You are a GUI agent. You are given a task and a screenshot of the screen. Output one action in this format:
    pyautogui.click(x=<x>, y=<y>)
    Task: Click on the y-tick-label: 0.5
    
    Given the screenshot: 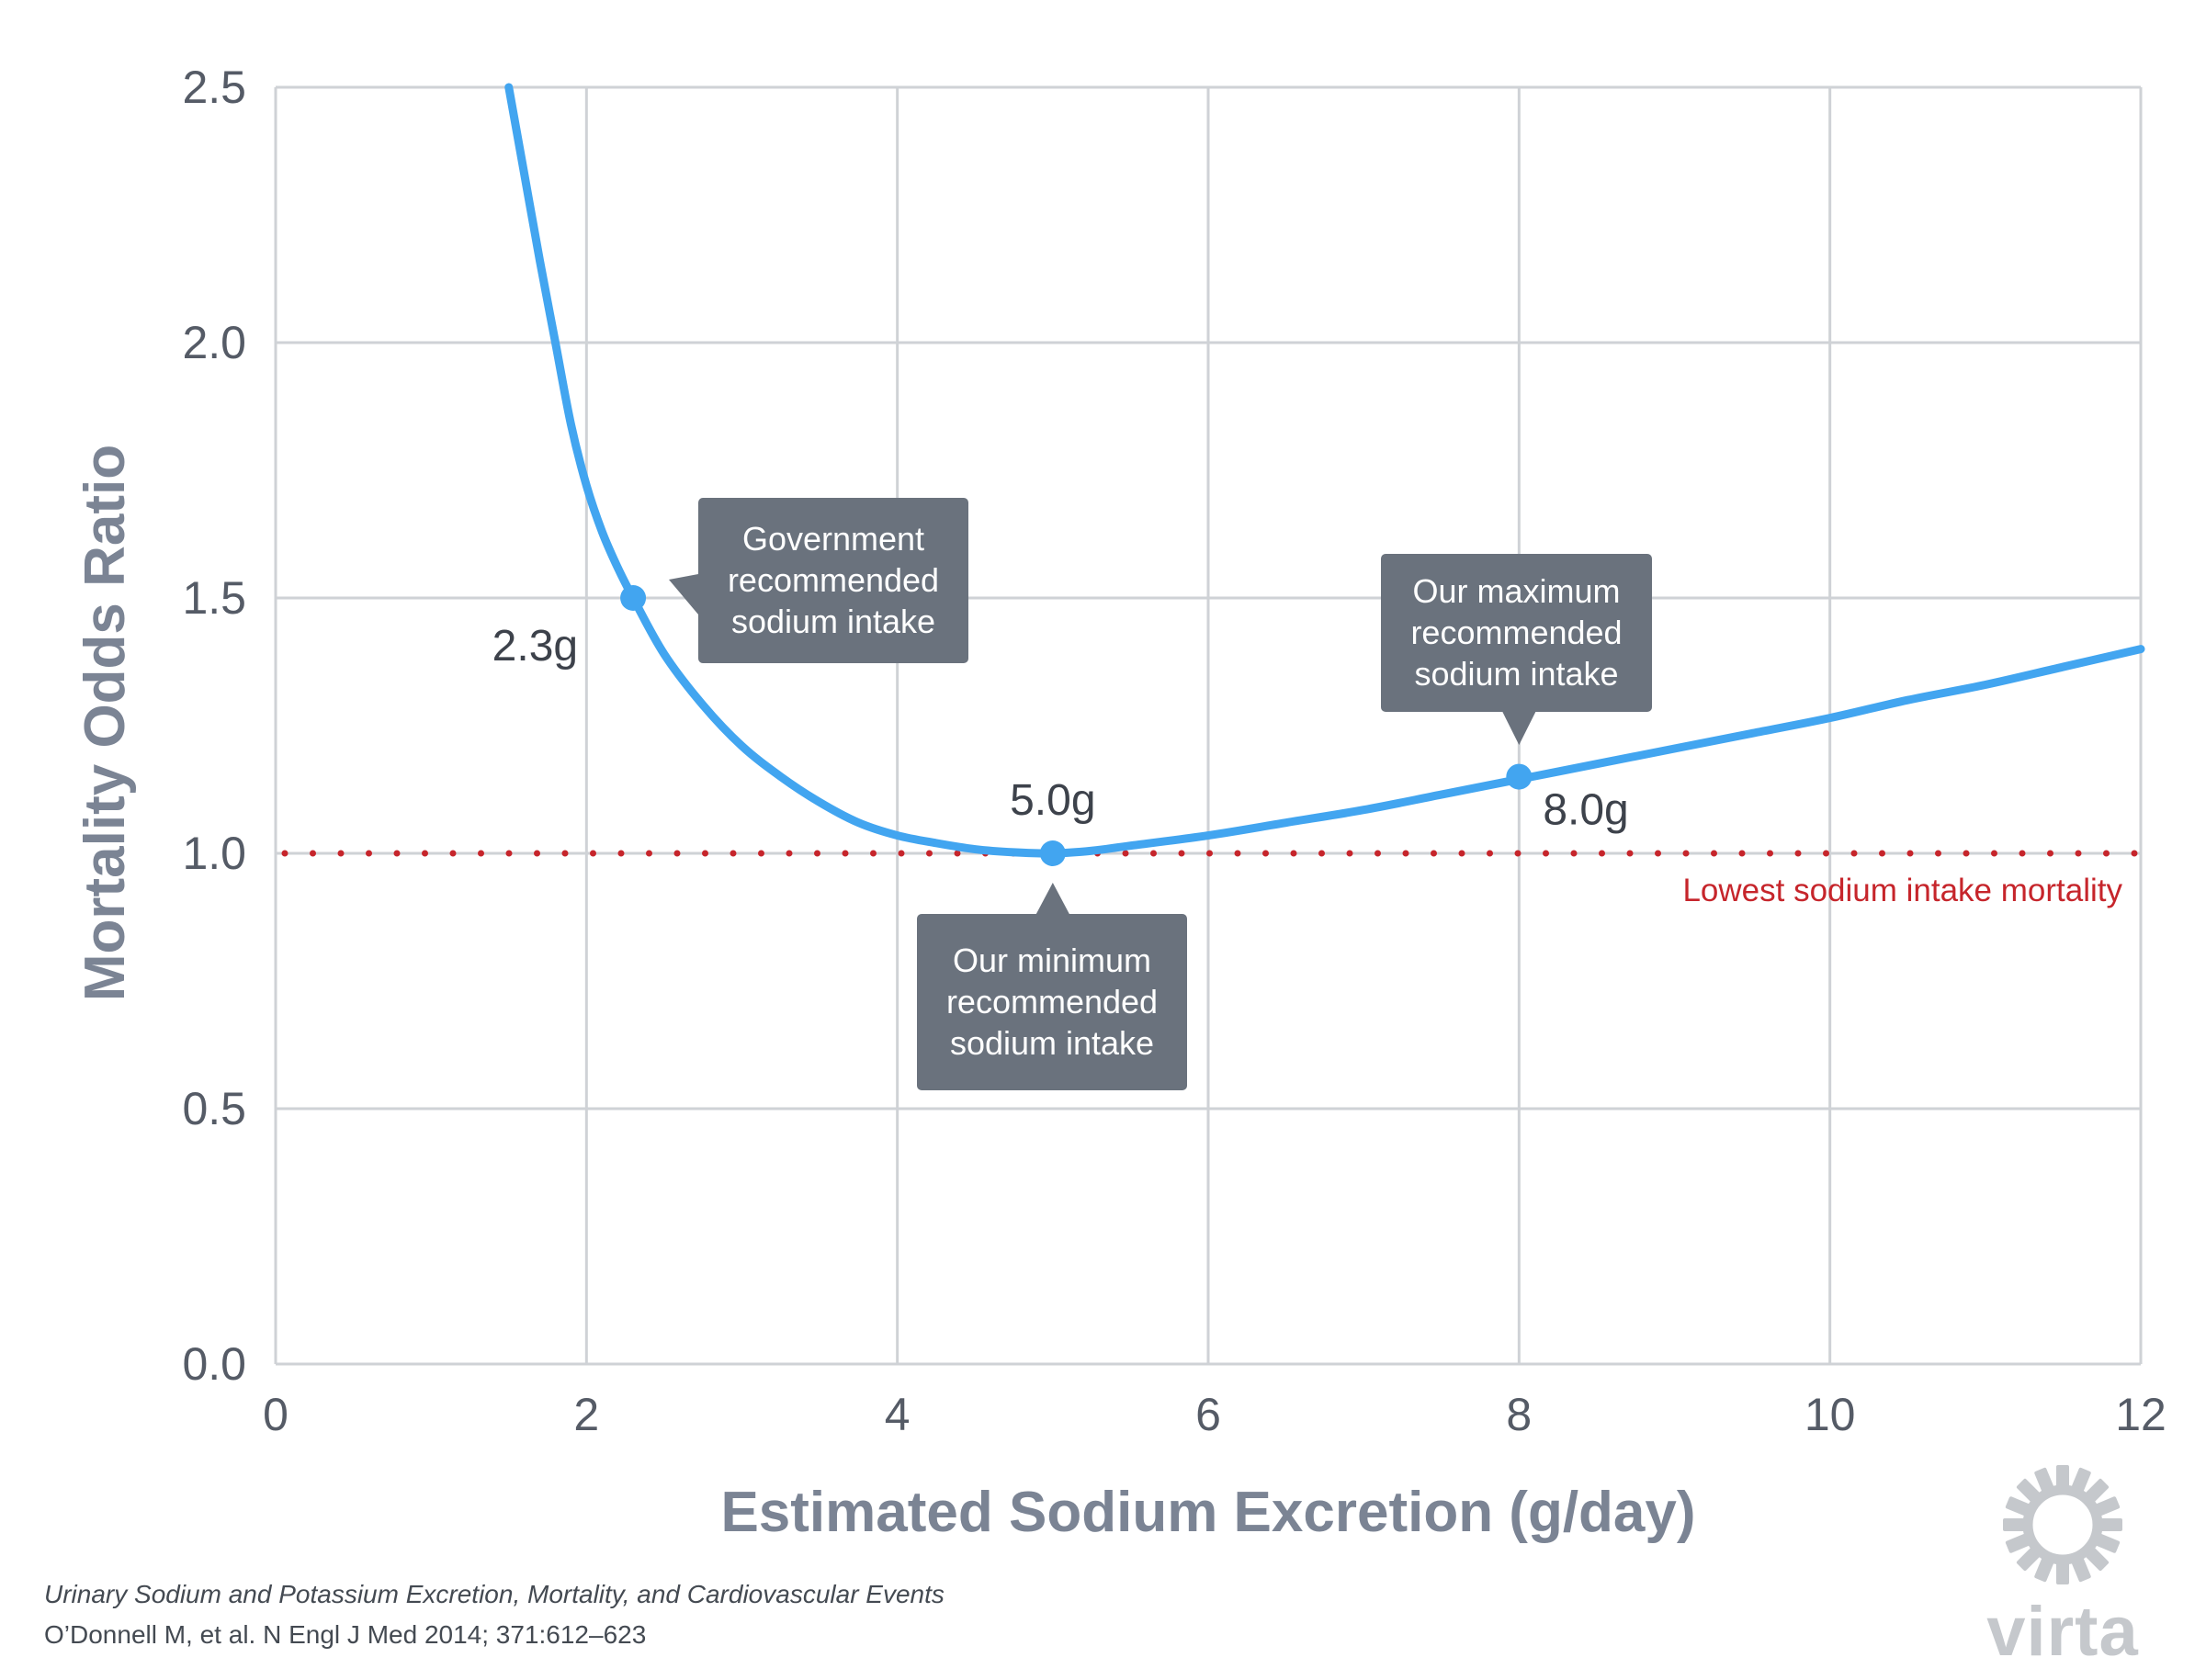 What is the action you would take?
    pyautogui.click(x=214, y=1108)
    